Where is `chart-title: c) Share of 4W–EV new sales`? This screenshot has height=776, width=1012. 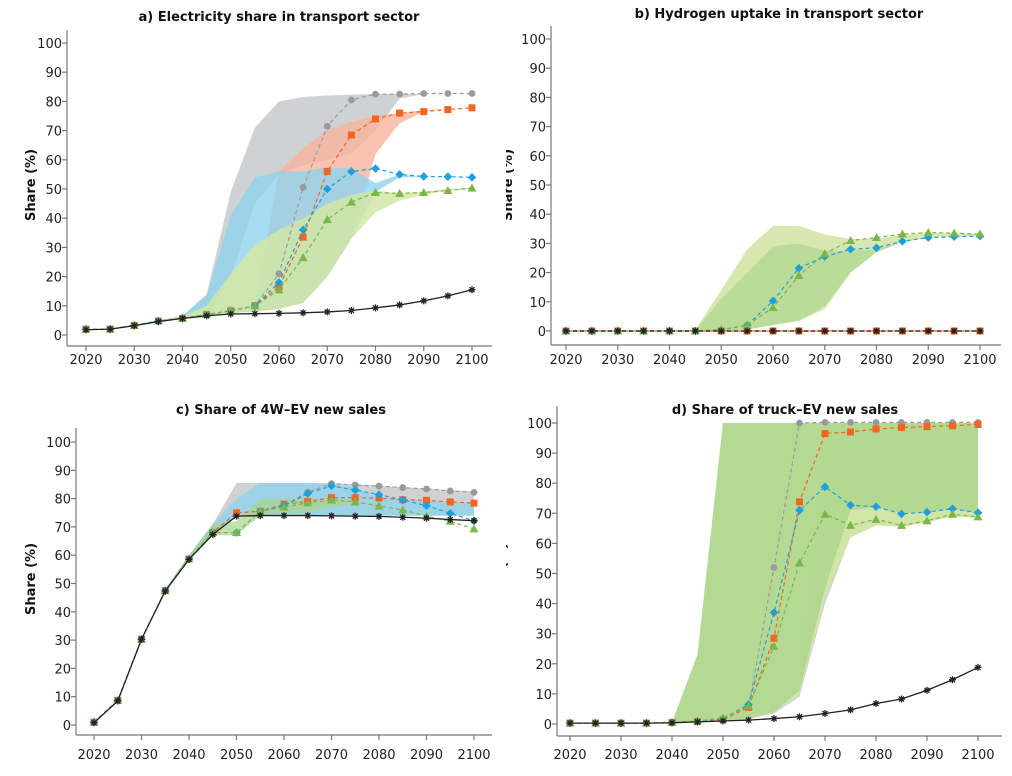
chart-title: c) Share of 4W–EV new sales is located at coordinates (281, 410).